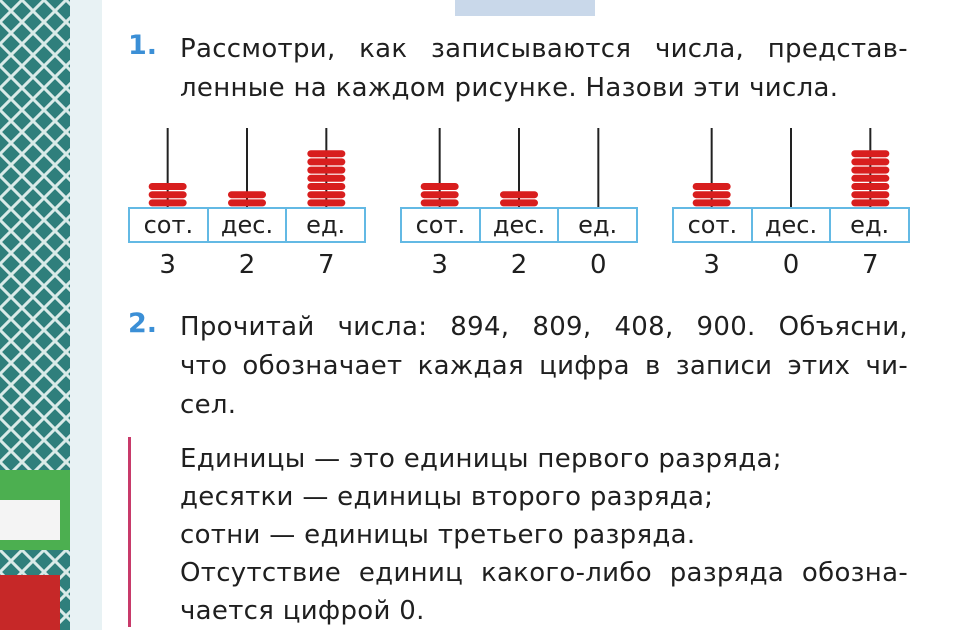 The height and width of the screenshot is (630, 960). What do you see at coordinates (129, 532) in the screenshot?
I see `rule-margin-bar` at bounding box center [129, 532].